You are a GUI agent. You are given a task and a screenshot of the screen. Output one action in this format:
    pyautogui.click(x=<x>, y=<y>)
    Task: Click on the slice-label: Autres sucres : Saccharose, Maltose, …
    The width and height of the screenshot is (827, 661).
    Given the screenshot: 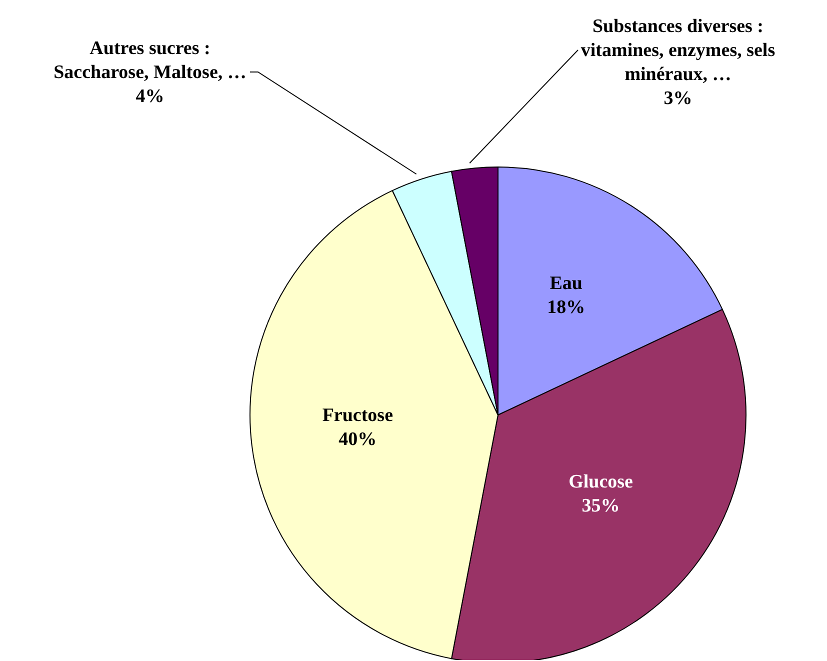 What is the action you would take?
    pyautogui.click(x=150, y=60)
    